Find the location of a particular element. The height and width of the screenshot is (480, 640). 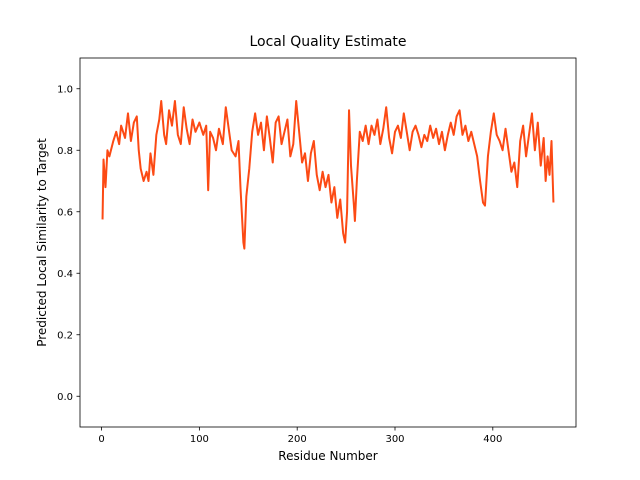

y-tick-label: 1.0 is located at coordinates (65, 89).